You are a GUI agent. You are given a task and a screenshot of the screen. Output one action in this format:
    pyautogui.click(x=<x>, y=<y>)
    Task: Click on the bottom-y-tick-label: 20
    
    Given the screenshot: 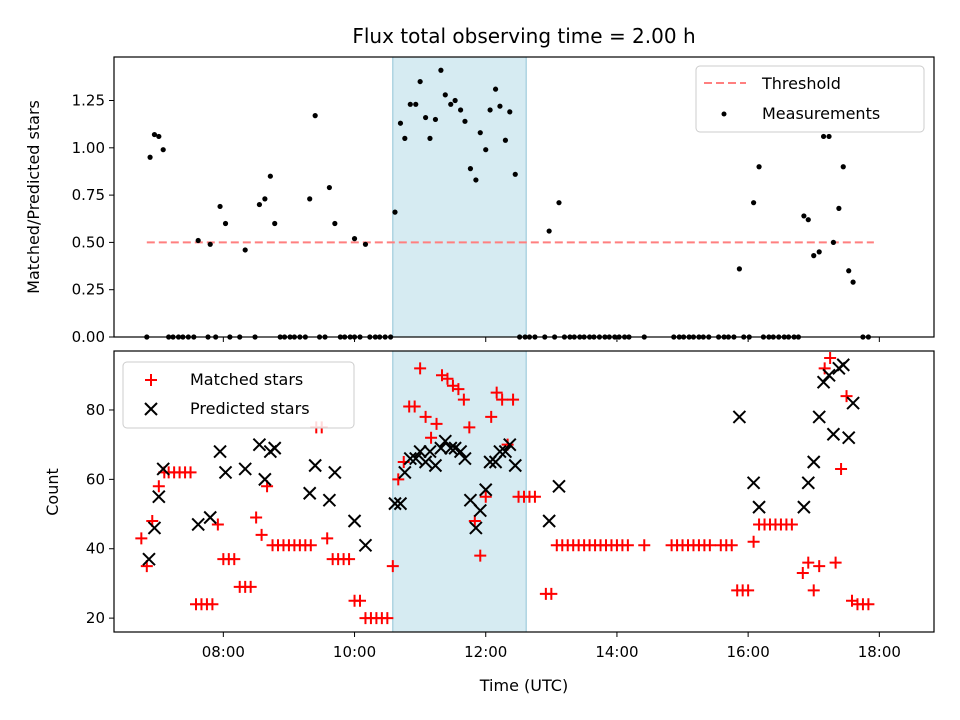 What is the action you would take?
    pyautogui.click(x=95, y=618)
    